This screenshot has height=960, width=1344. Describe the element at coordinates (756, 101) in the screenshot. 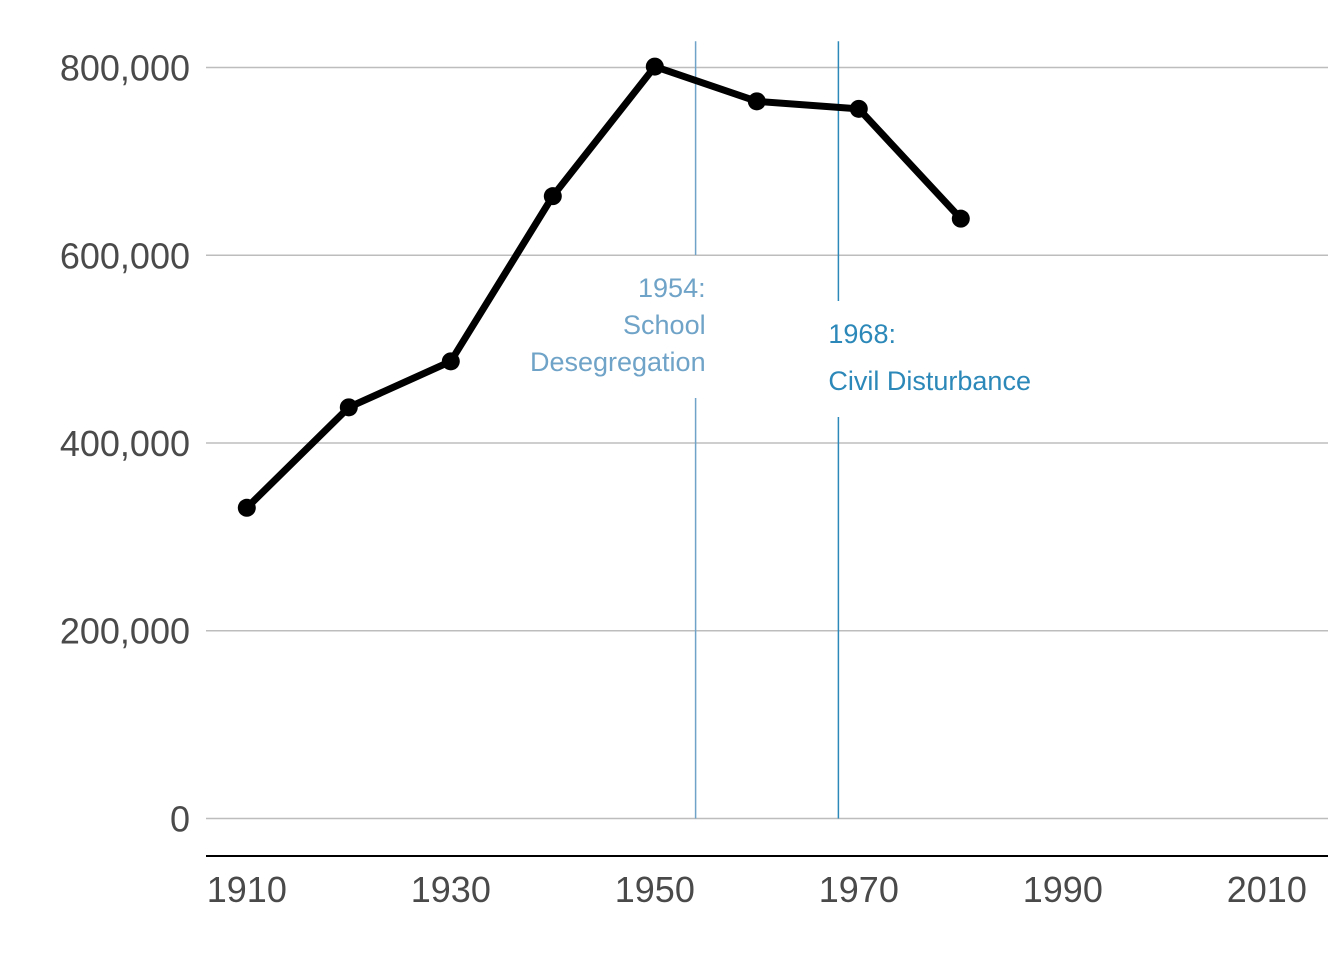

I see `data-point-1960` at that location.